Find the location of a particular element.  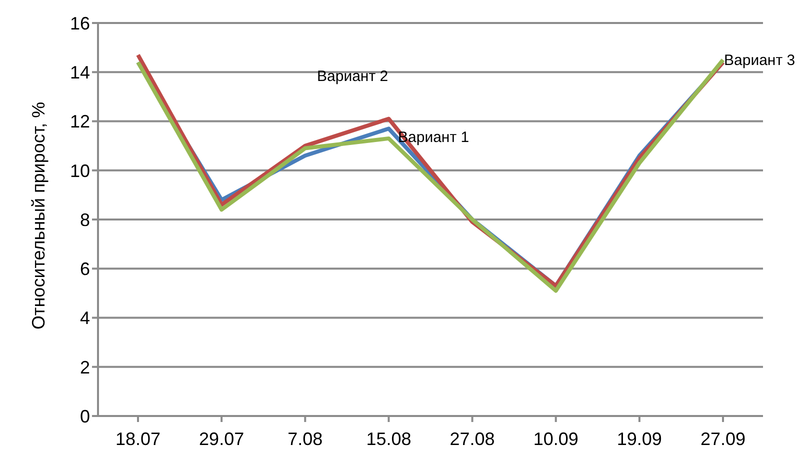

y-tick-label: 12 is located at coordinates (80, 122).